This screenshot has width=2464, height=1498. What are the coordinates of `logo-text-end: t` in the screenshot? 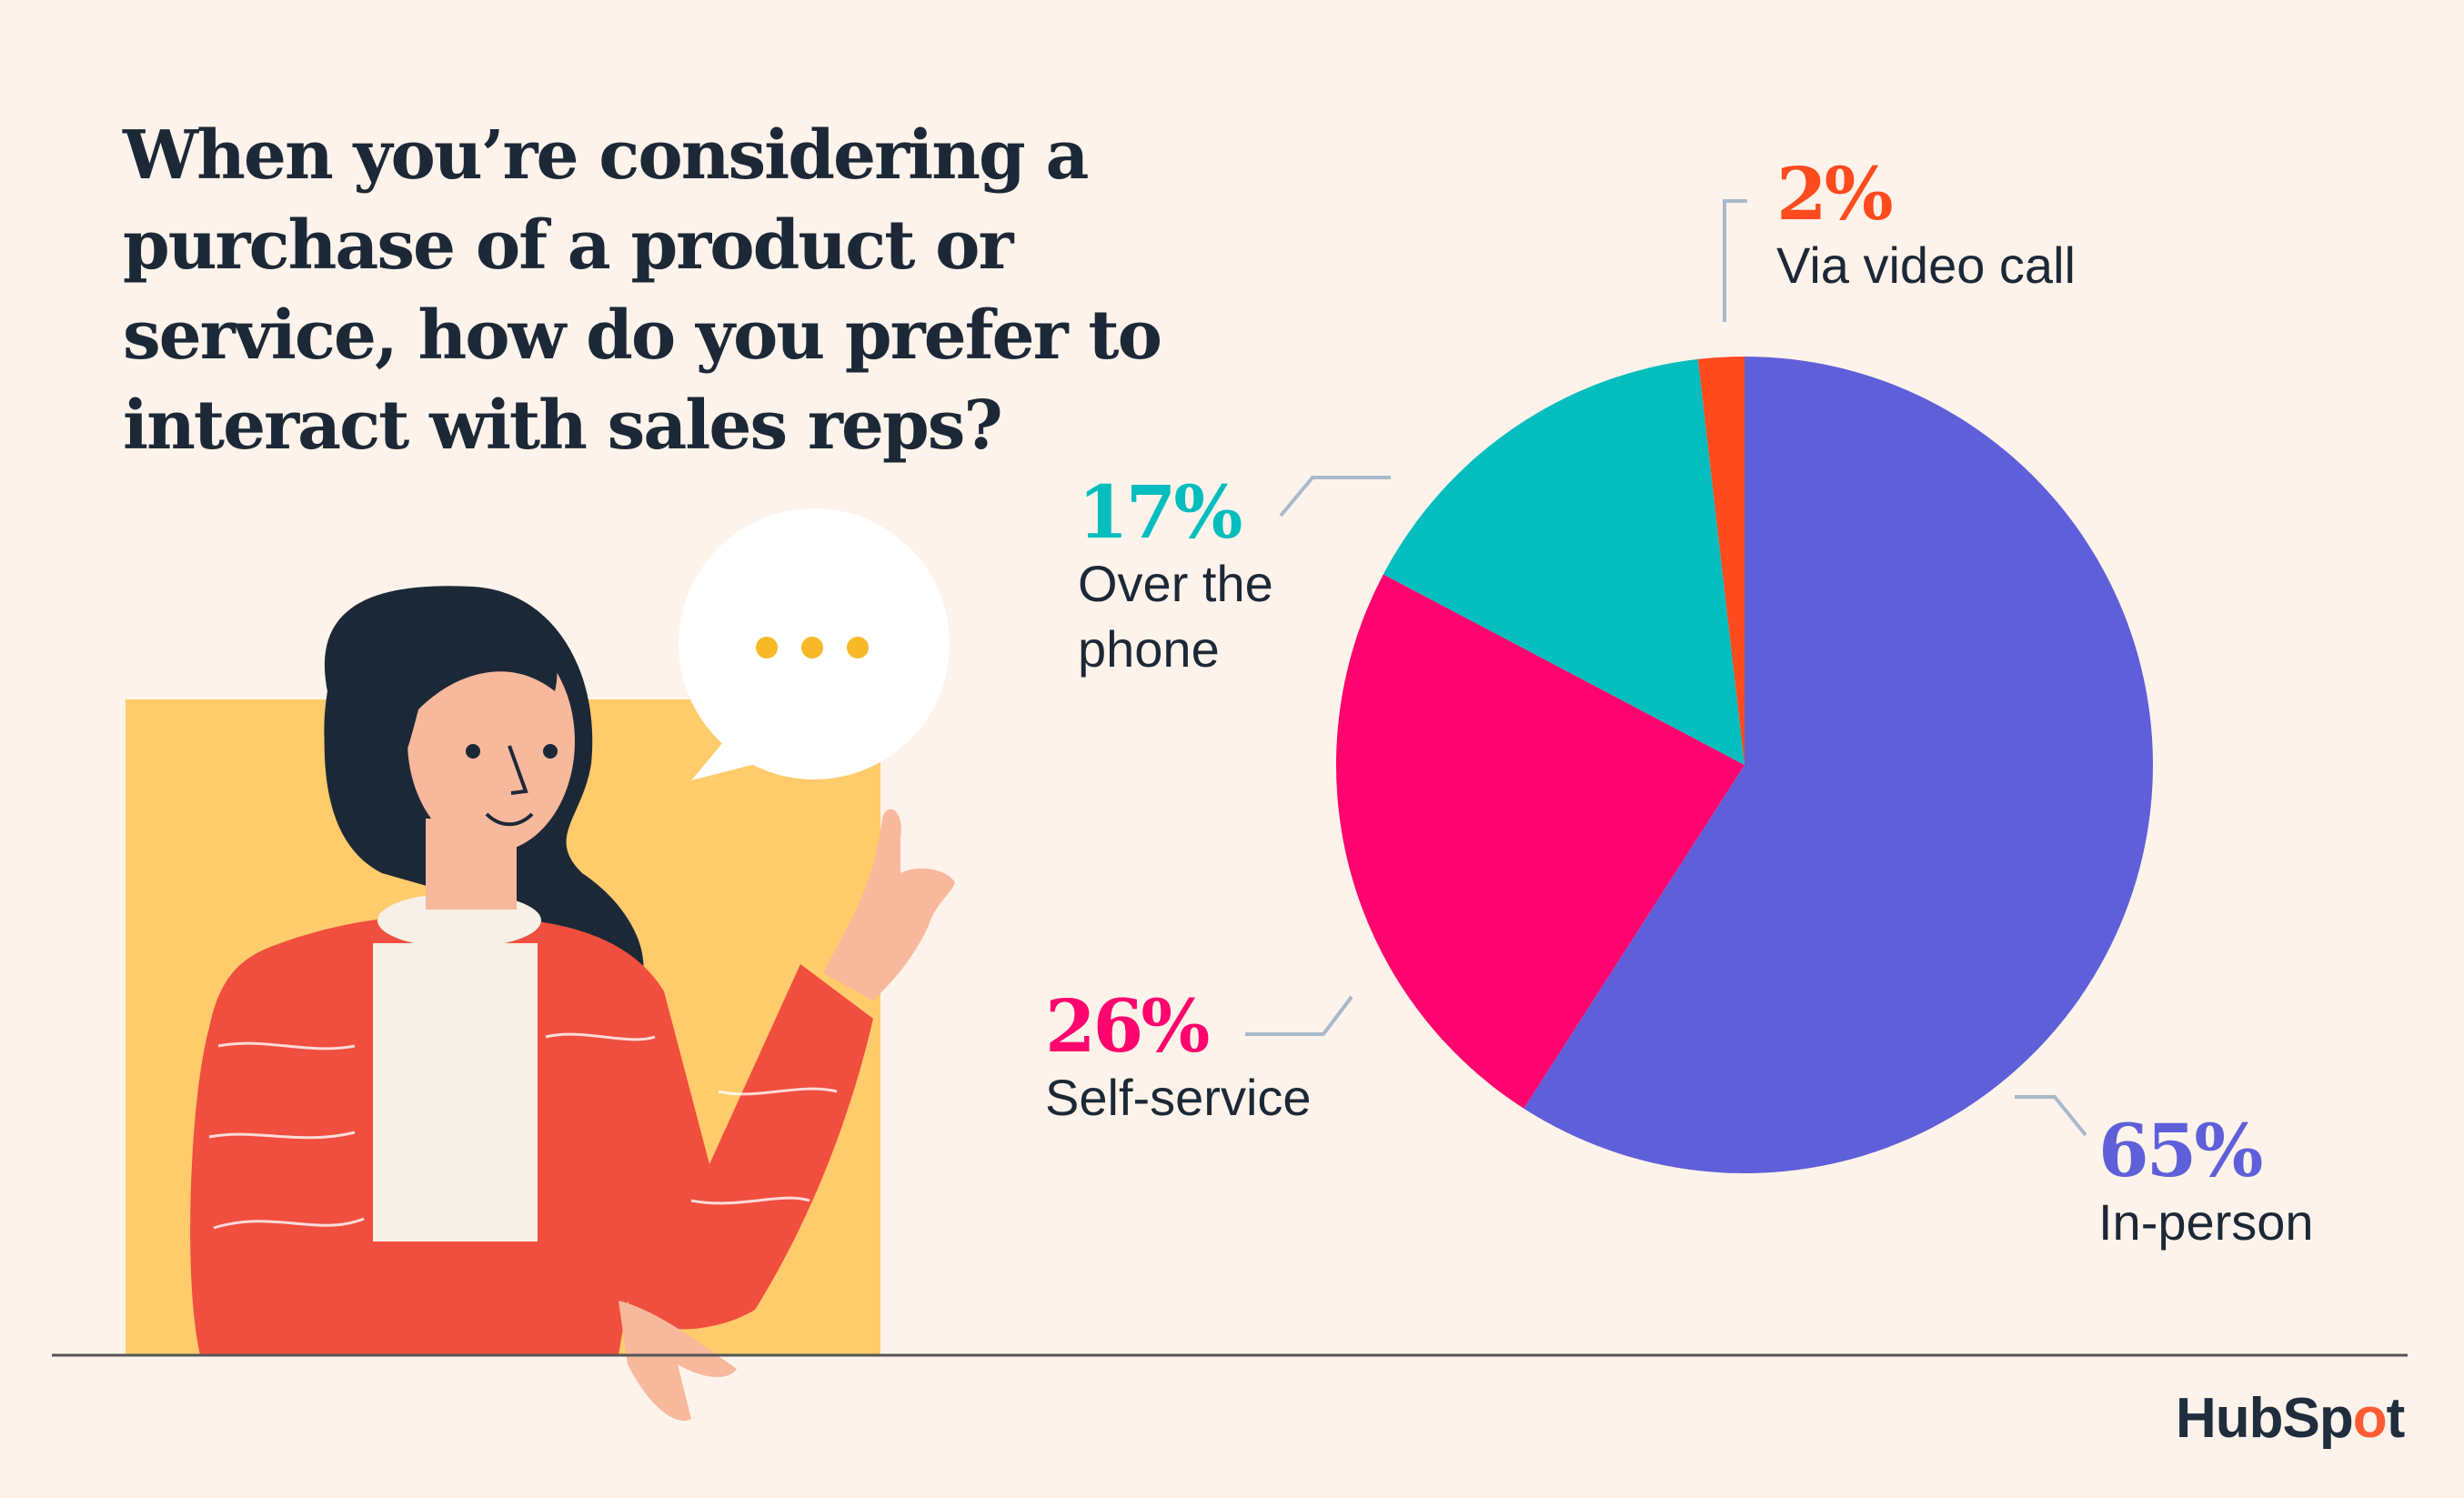 It's located at (2396, 1419).